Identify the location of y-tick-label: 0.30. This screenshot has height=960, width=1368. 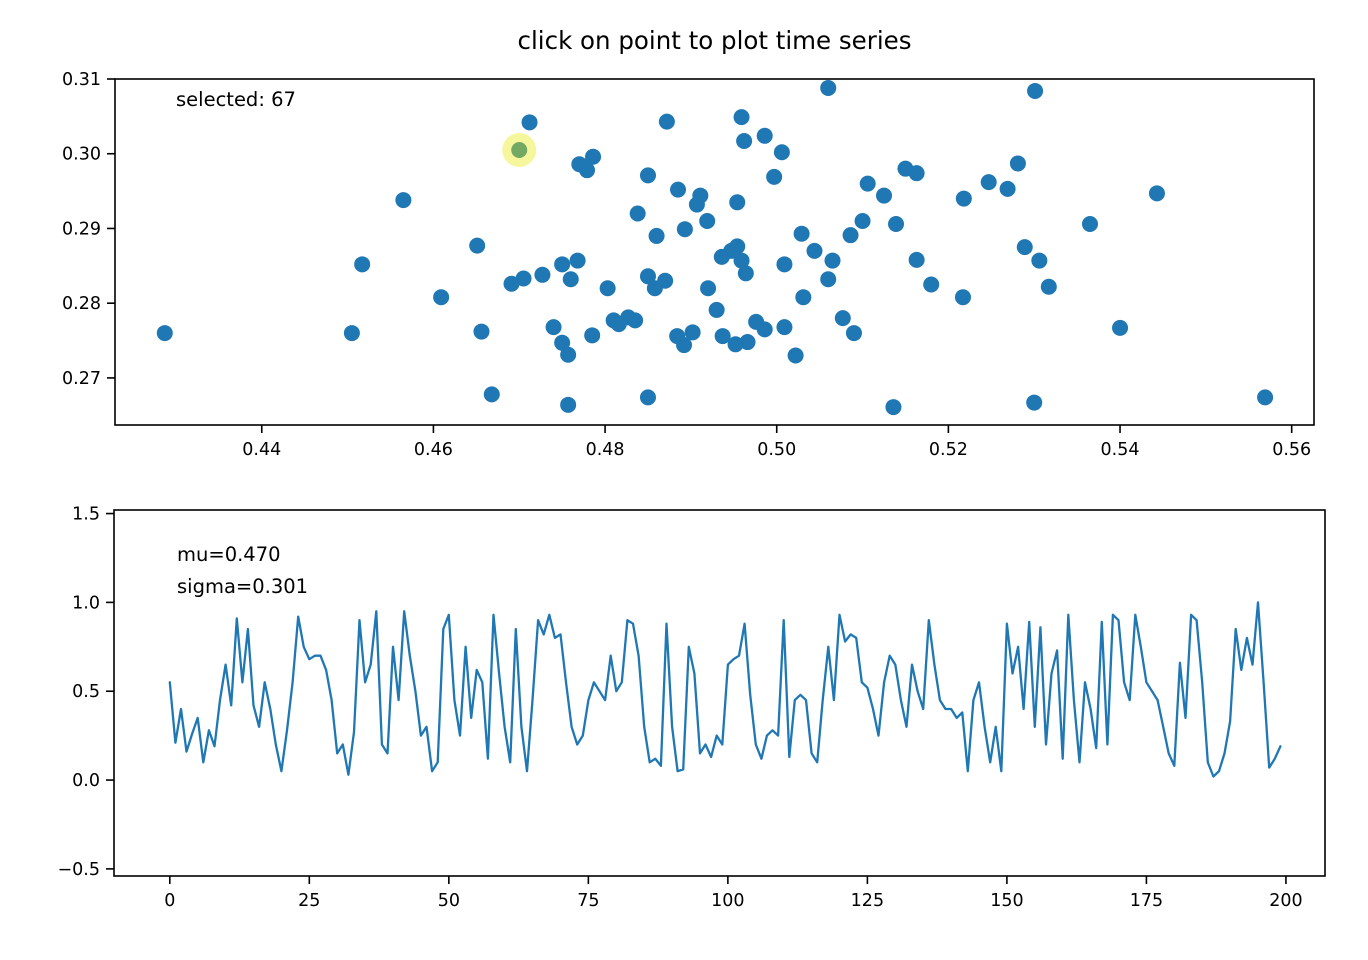
(81, 155).